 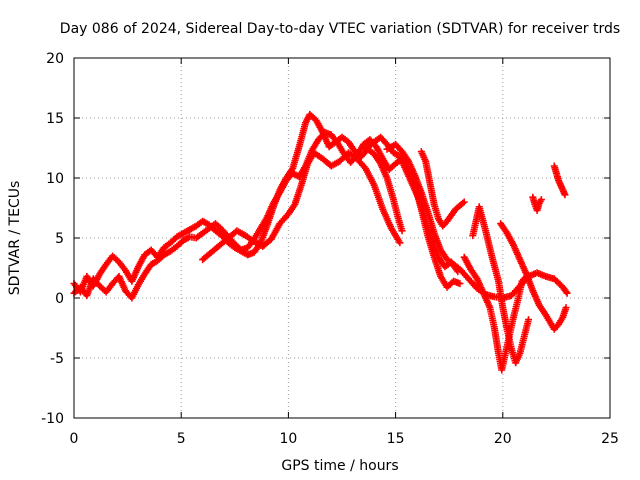 I want to click on series-sat-track-g, so click(x=495, y=313).